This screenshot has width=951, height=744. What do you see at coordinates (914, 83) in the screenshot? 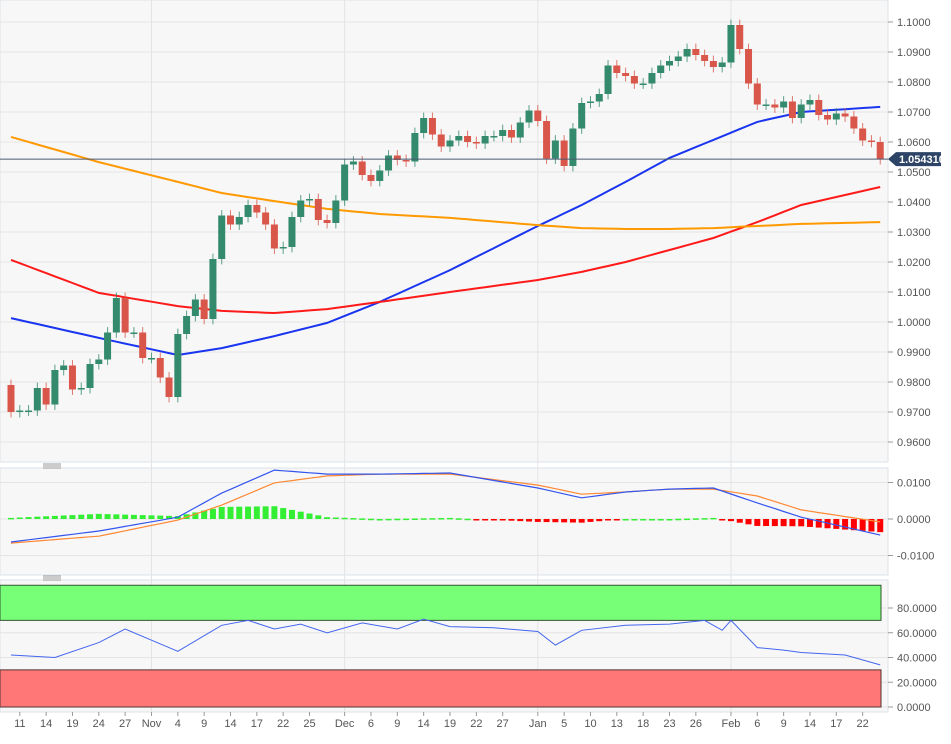
I see `price-tick-label: 1.0800` at bounding box center [914, 83].